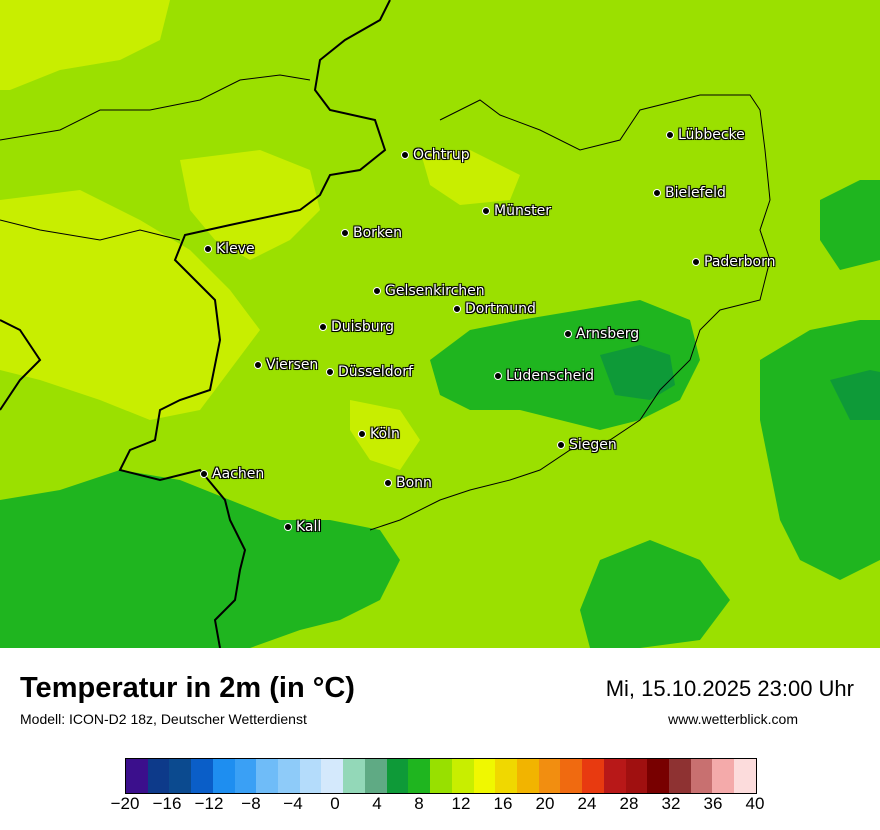 Image resolution: width=880 pixels, height=830 pixels. I want to click on city-name: Münster, so click(522, 211).